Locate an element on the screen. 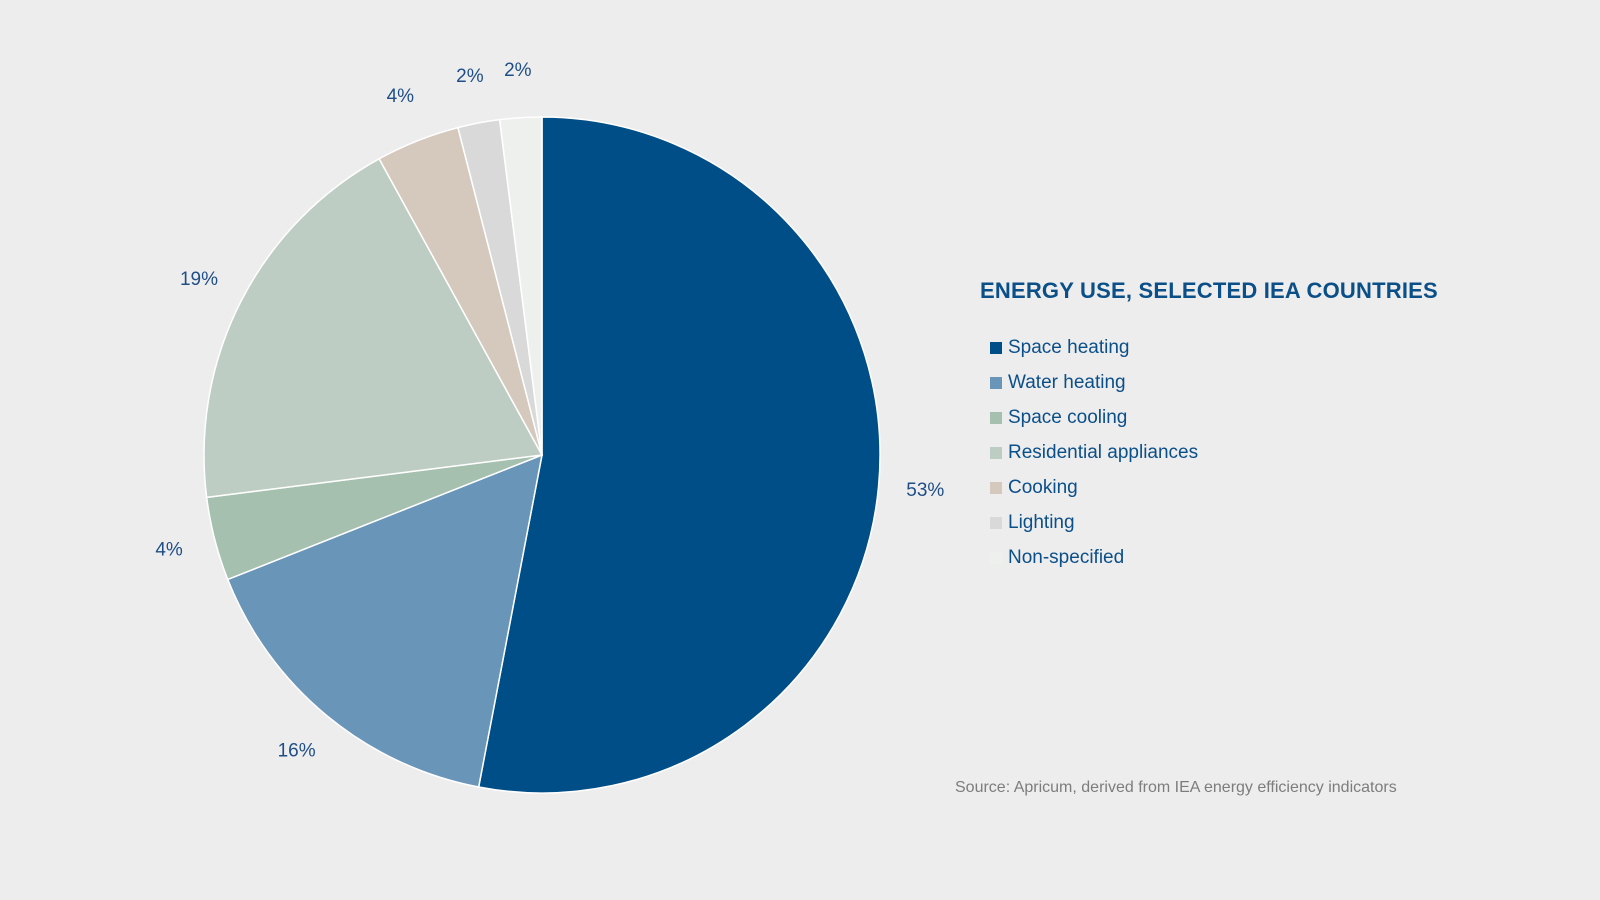  data-label-space-heating: 53% is located at coordinates (925, 490).